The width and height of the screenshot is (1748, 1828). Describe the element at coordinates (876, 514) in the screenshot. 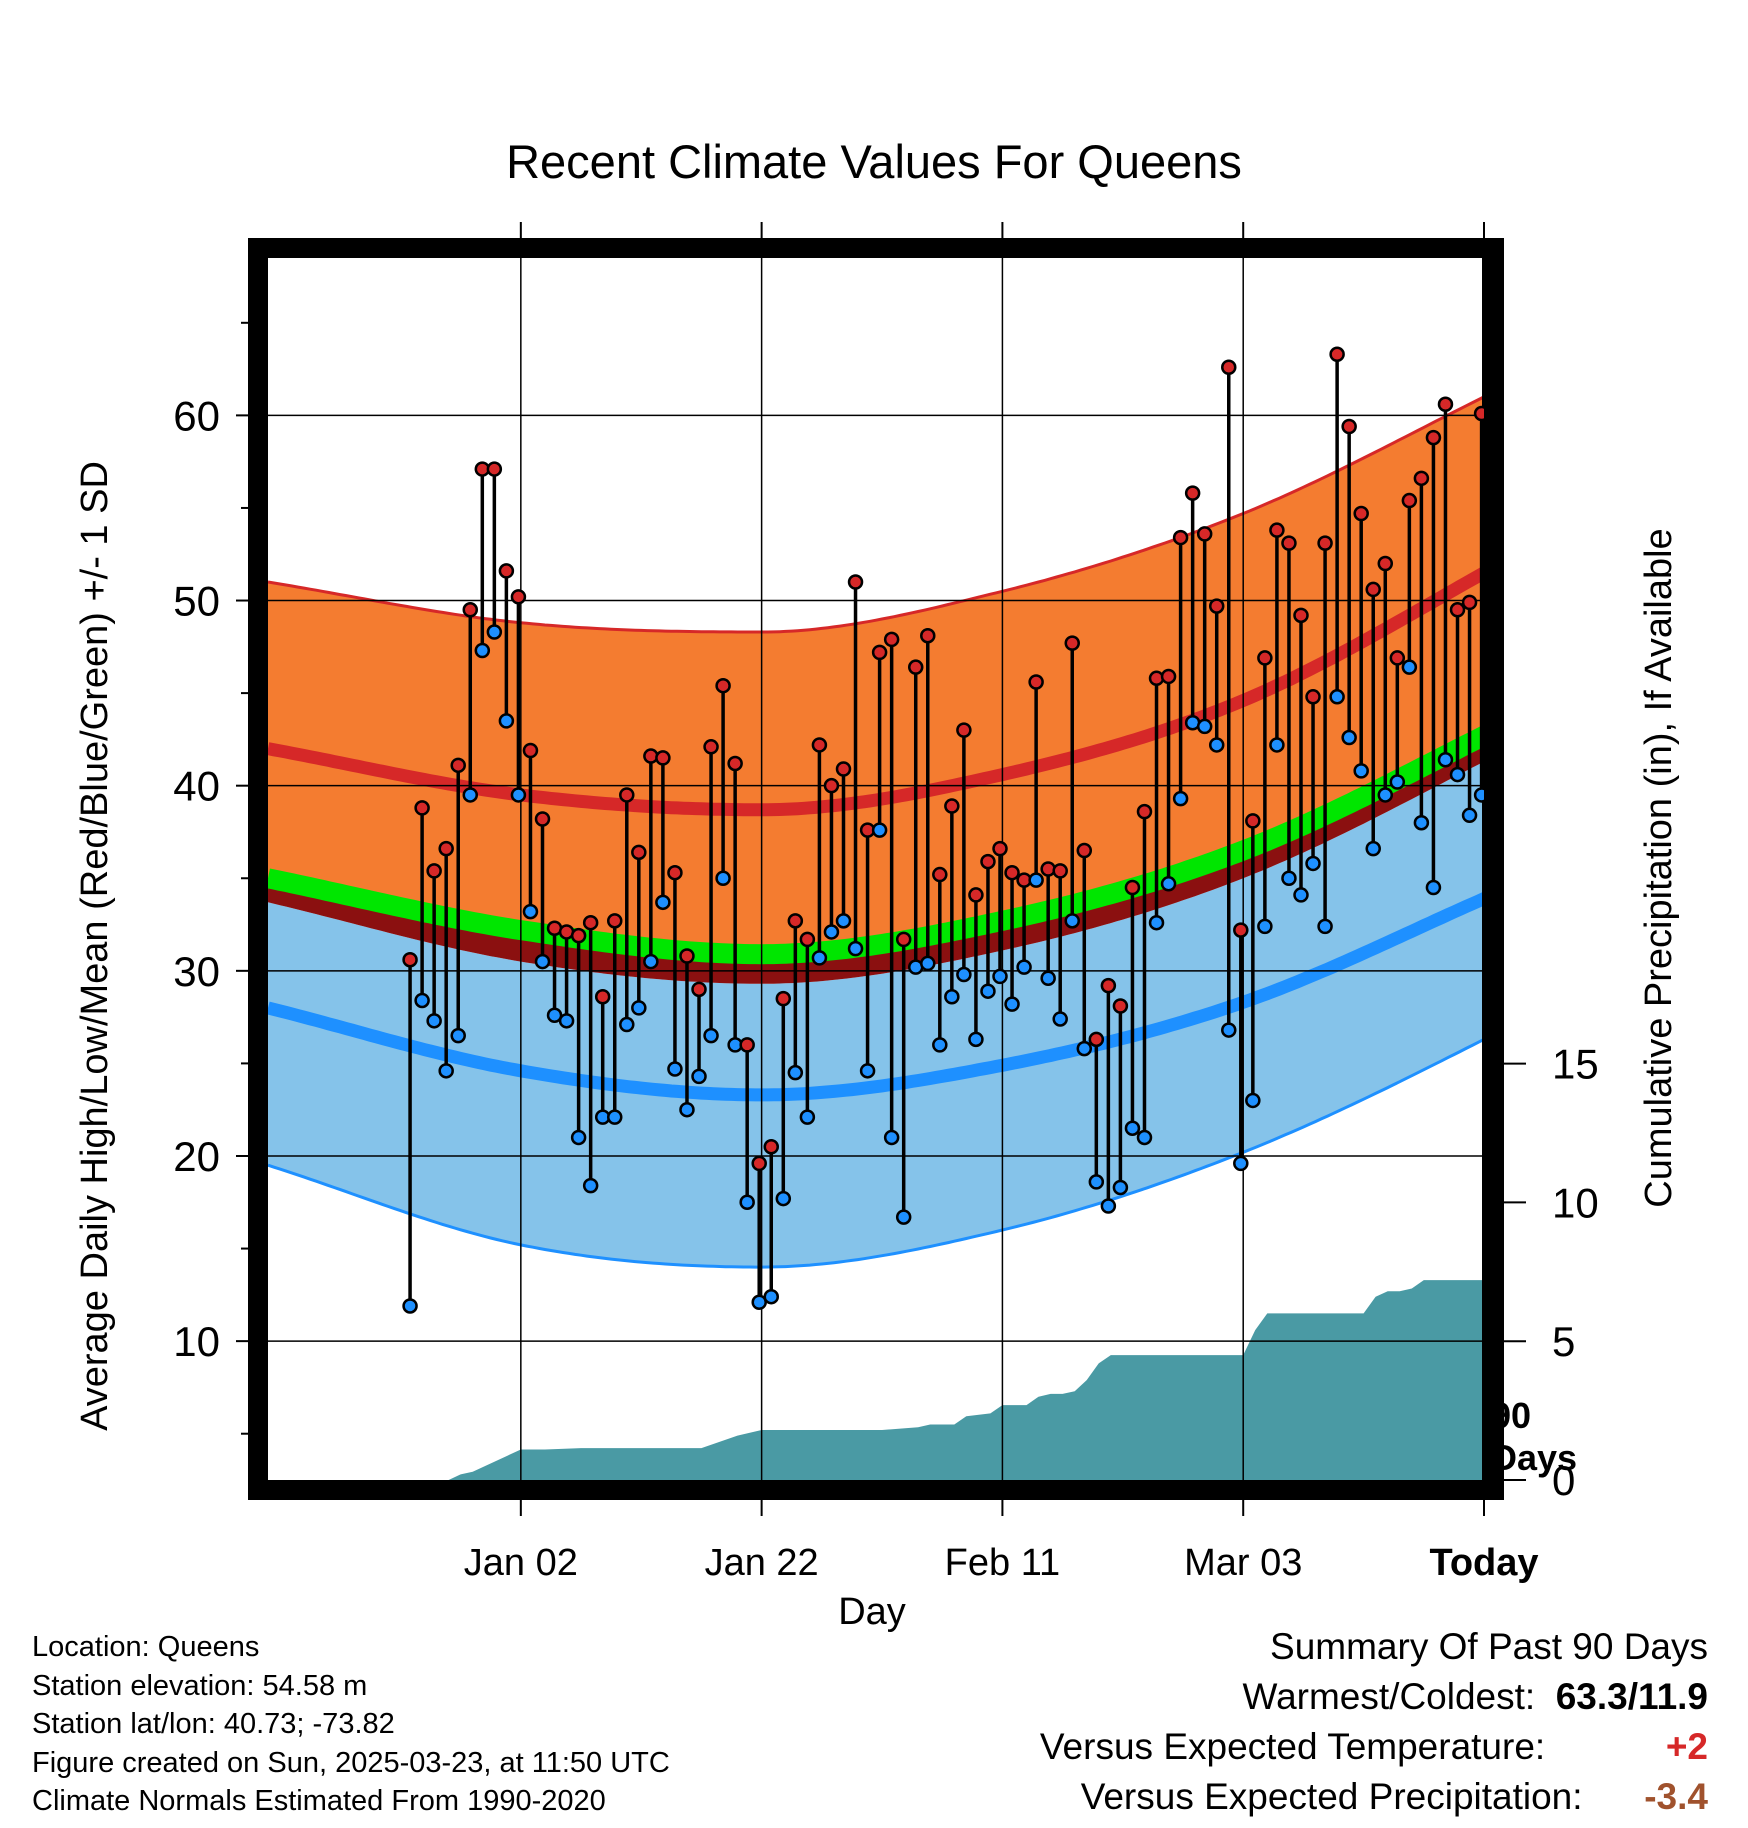

I see `high-upper-sd-line` at that location.